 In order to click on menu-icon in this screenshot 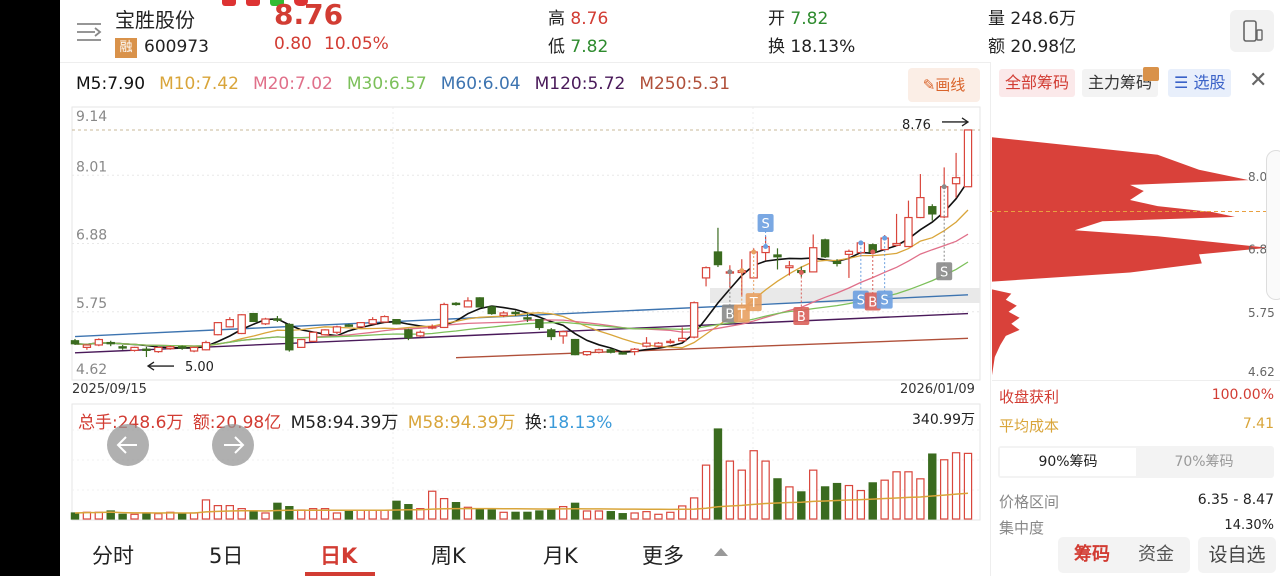, I will do `click(89, 32)`.